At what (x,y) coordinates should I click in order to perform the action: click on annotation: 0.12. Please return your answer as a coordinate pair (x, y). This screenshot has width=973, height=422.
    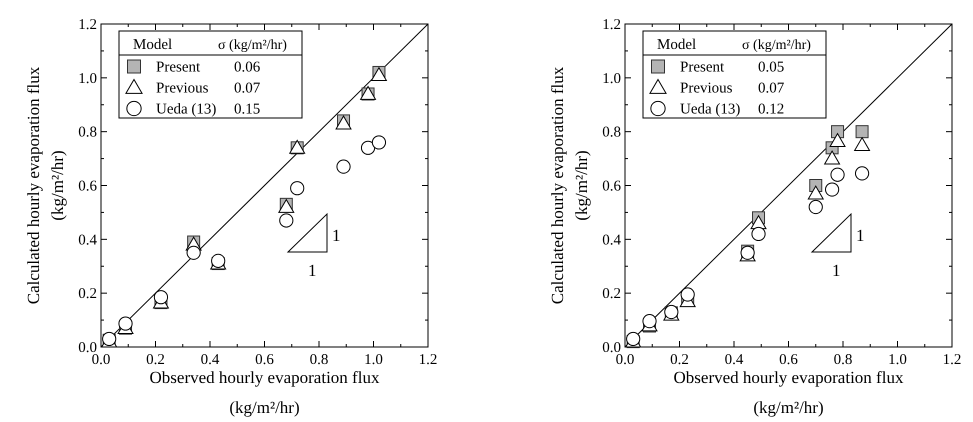
    Looking at the image, I should click on (771, 110).